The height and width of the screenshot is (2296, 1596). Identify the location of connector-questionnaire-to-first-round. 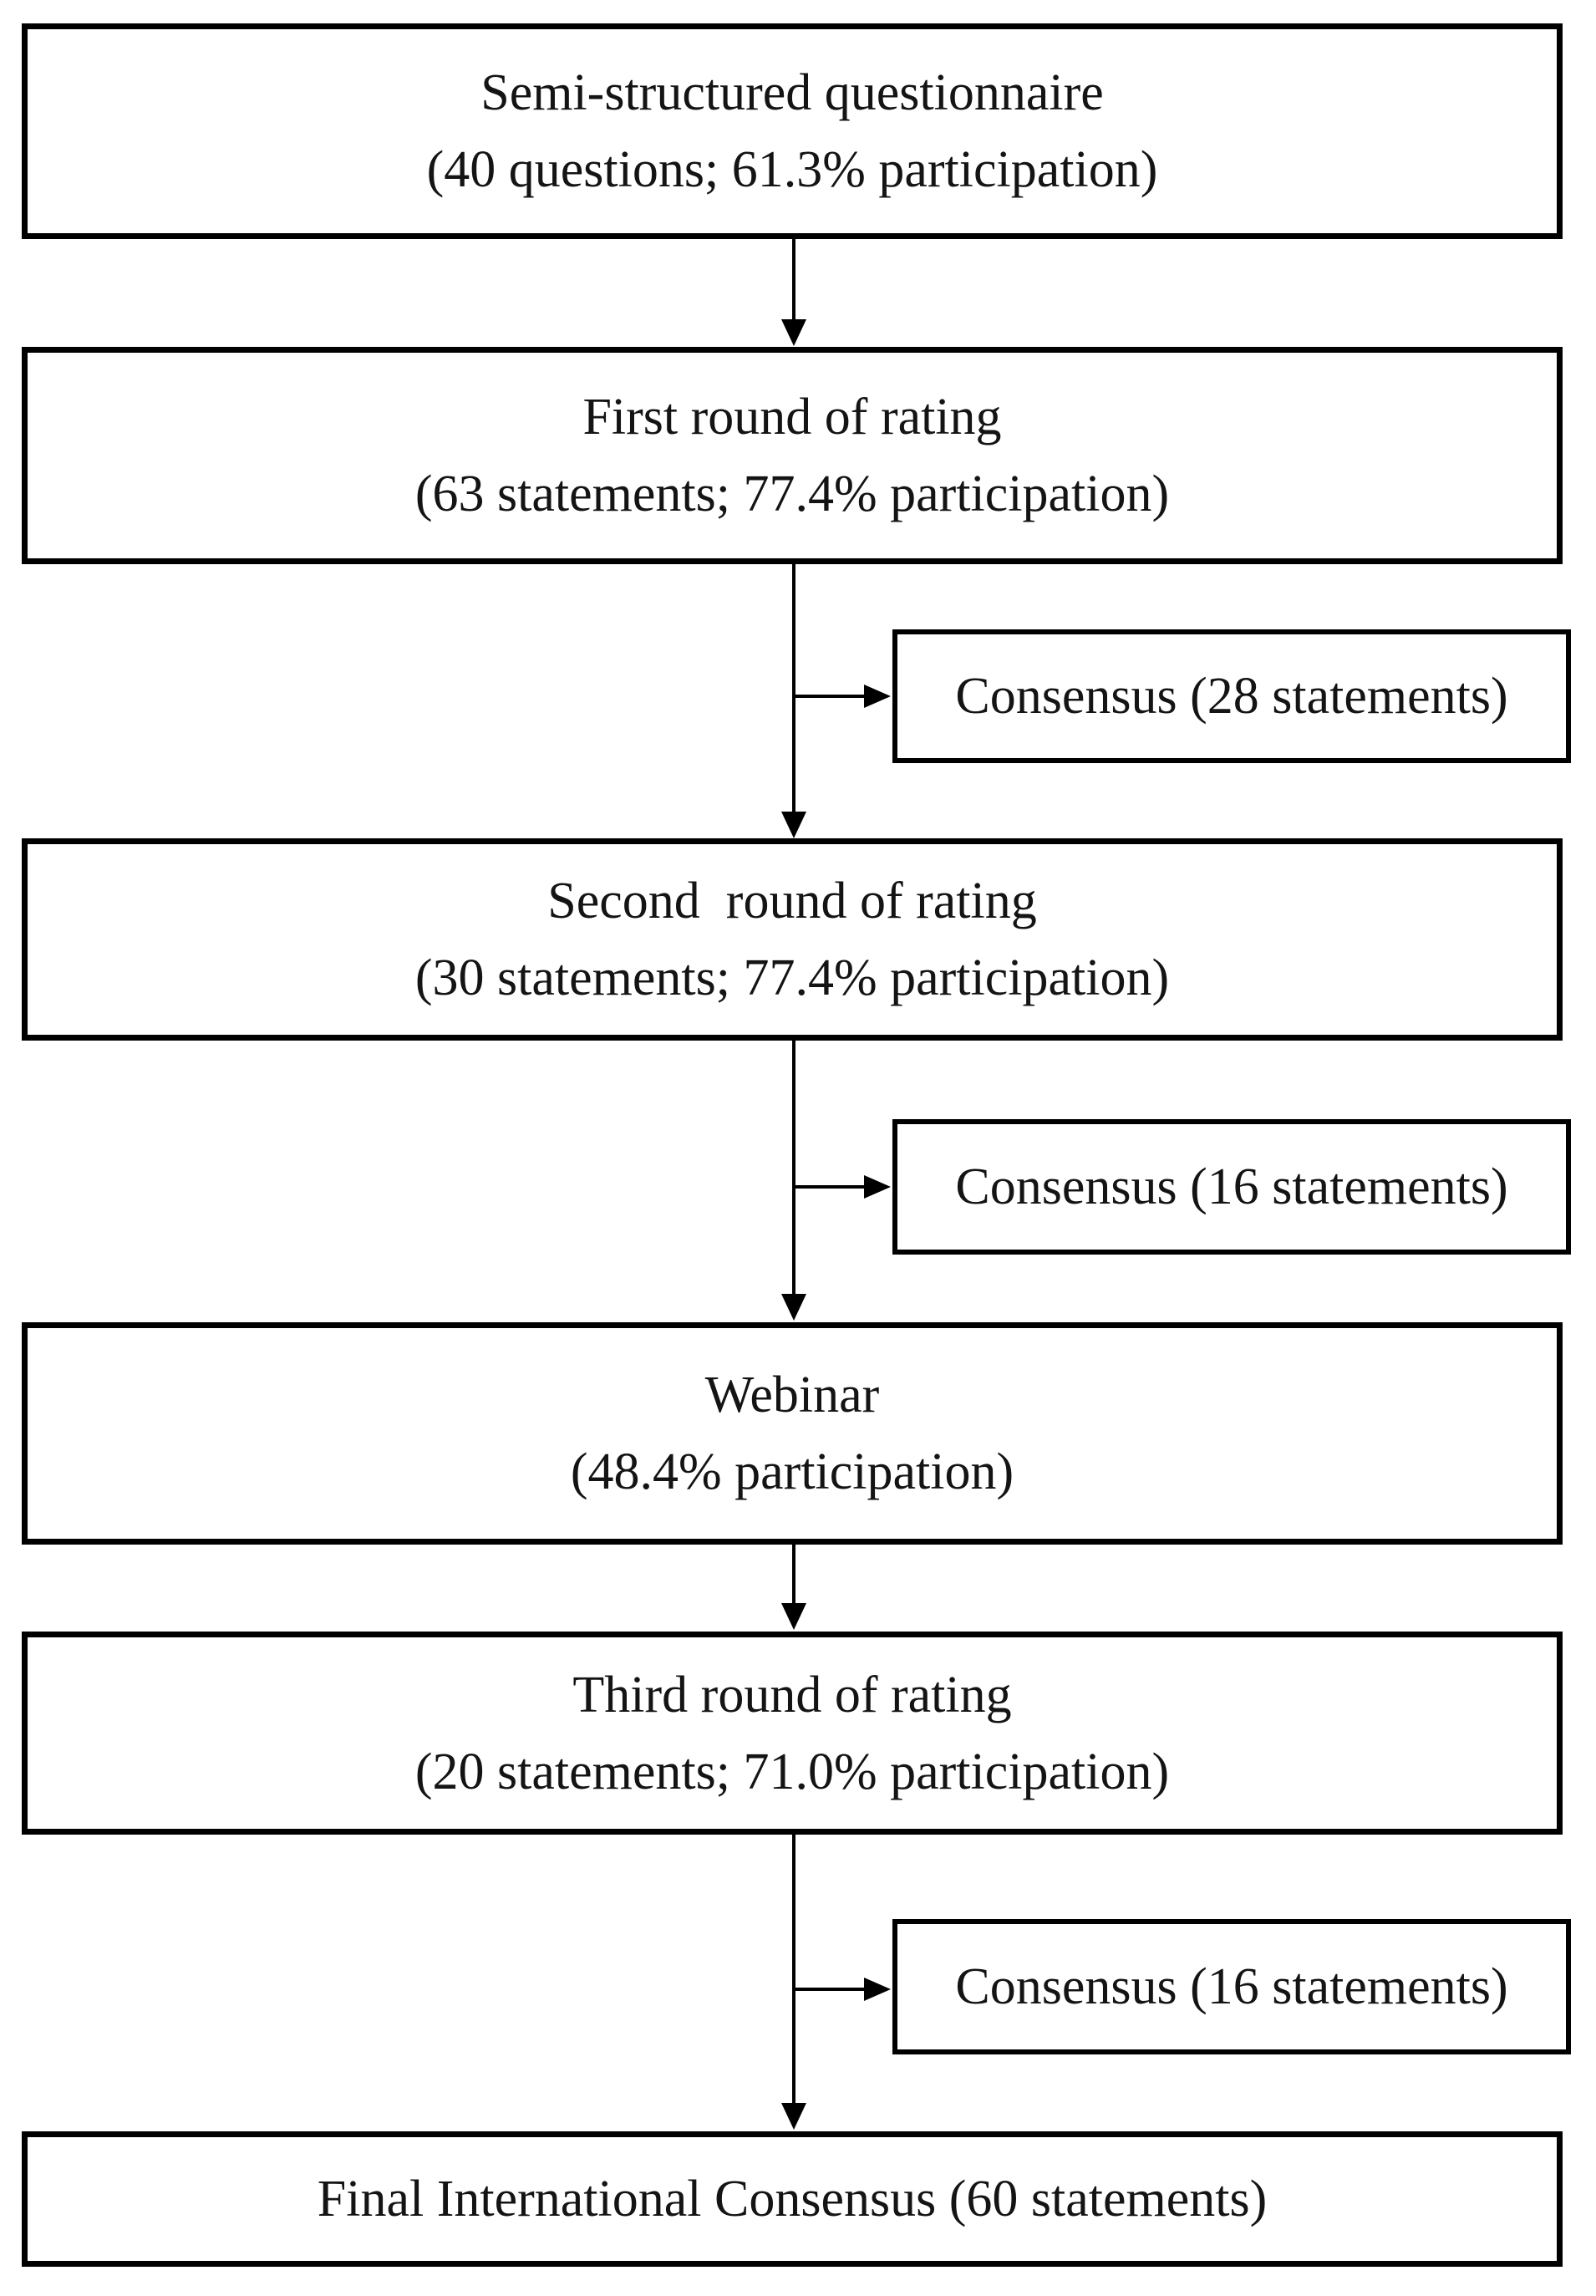
(793, 280).